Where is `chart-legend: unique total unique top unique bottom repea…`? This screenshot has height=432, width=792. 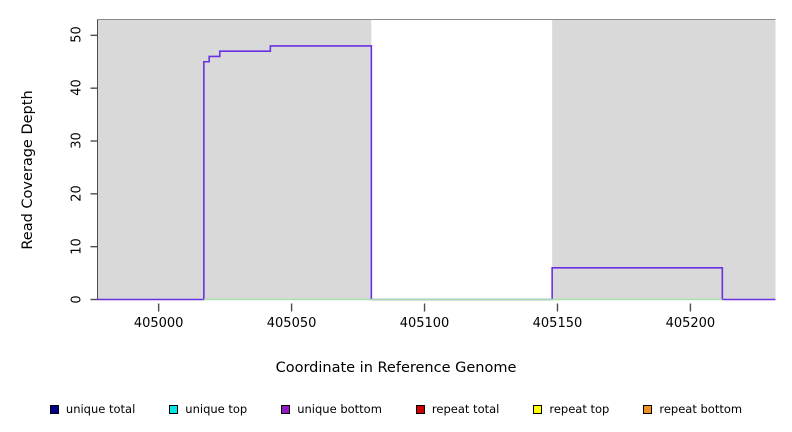
chart-legend: unique total unique top unique bottom repea… is located at coordinates (396, 409).